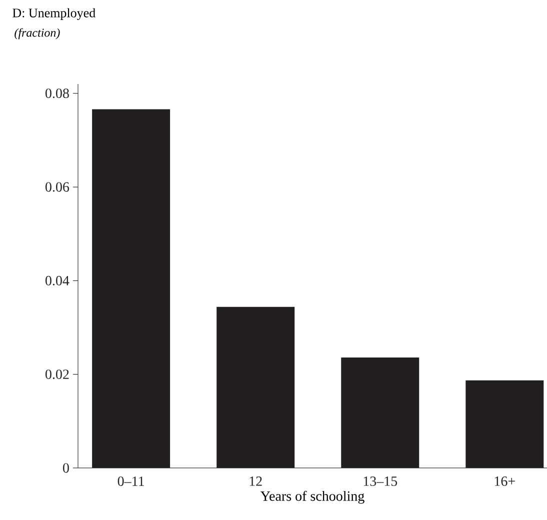 Image resolution: width=547 pixels, height=520 pixels. I want to click on x-axis-title: Years of schooling, so click(312, 497).